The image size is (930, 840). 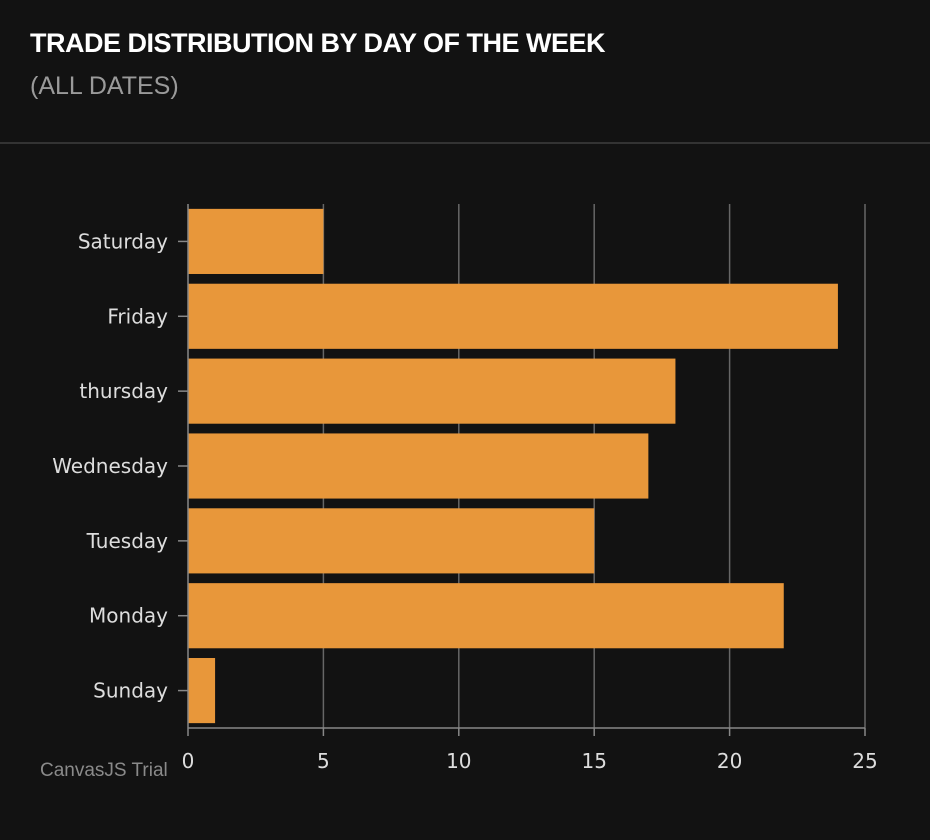 I want to click on y-tick-label: Wednesday, so click(x=110, y=466).